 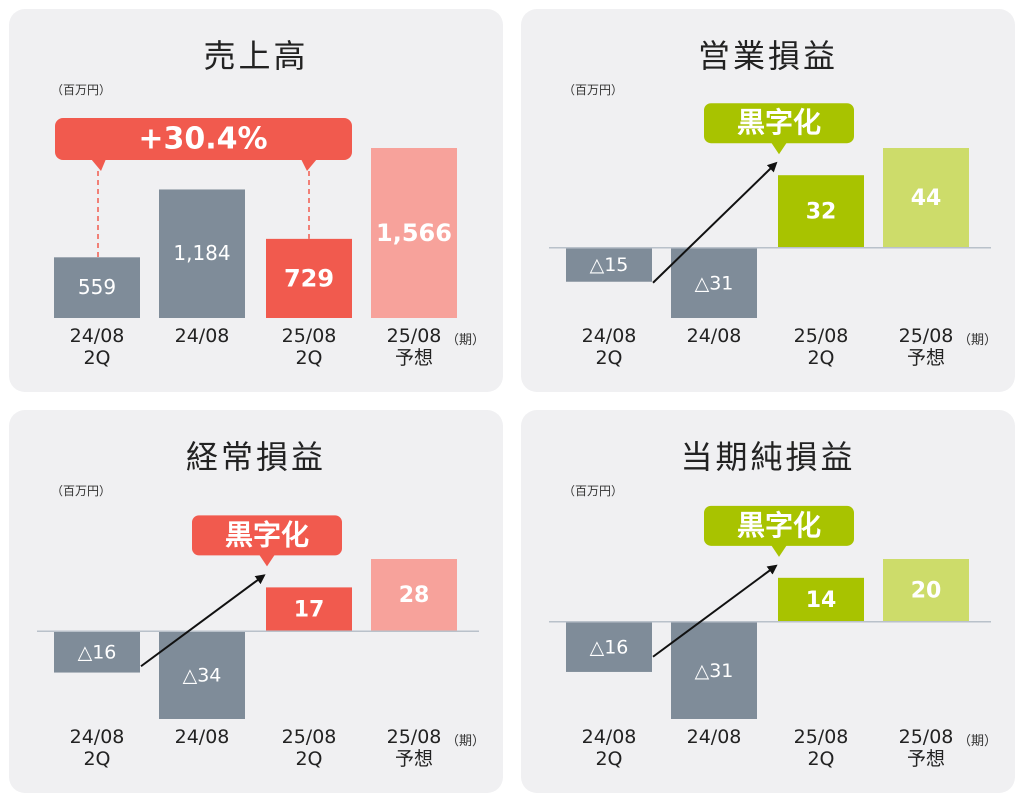 I want to click on chart-title: 営業損益, so click(x=767, y=56).